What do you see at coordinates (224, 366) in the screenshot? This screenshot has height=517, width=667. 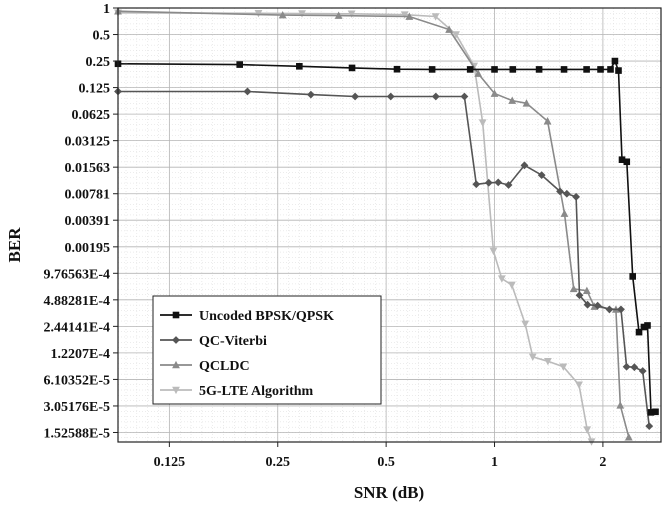 I see `legend-label: QCLDC` at bounding box center [224, 366].